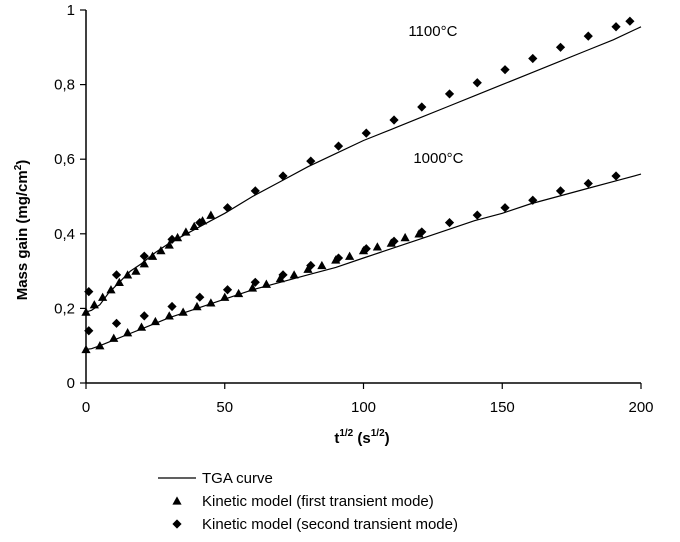 This screenshot has height=542, width=680. What do you see at coordinates (237, 478) in the screenshot?
I see `legend-label: TGA curve` at bounding box center [237, 478].